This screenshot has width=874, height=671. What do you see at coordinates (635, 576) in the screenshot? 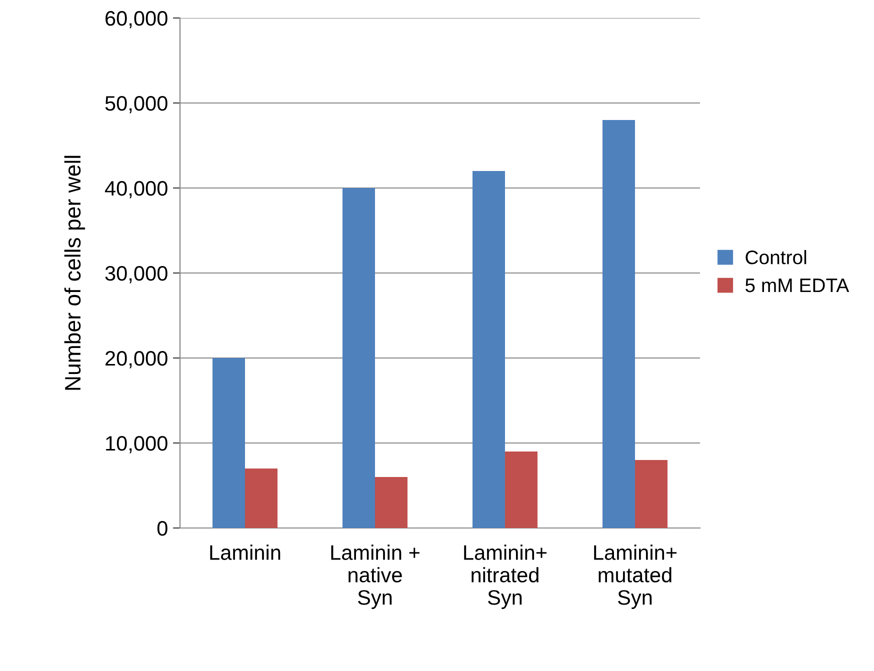
I see `x-tick-label: Laminin+ mutated Syn` at bounding box center [635, 576].